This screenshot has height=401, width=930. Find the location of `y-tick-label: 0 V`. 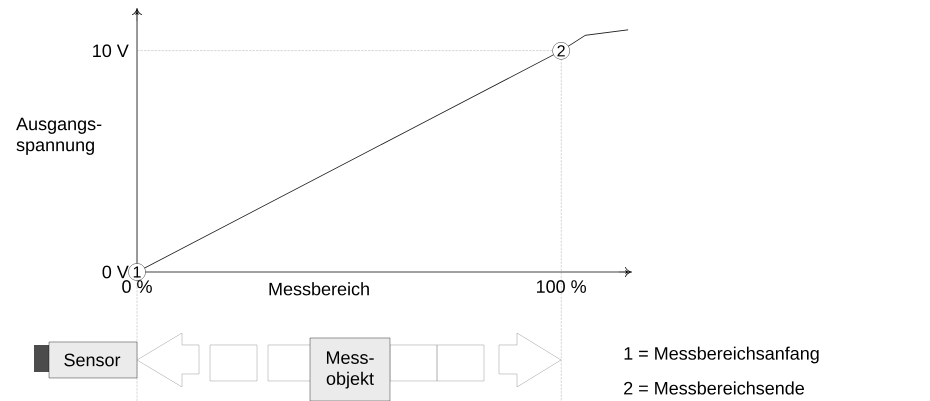

y-tick-label: 0 V is located at coordinates (115, 272).